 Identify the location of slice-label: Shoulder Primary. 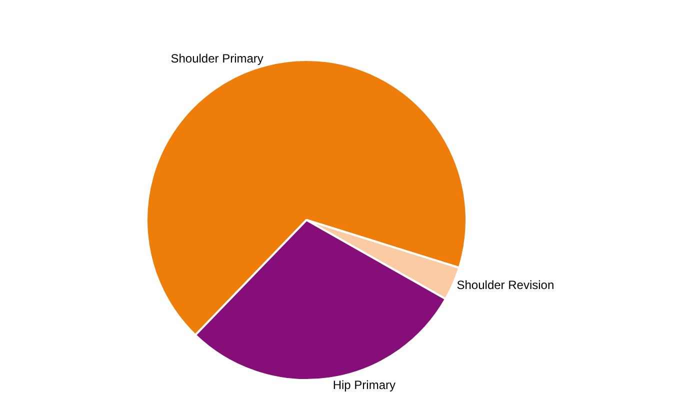
(217, 58).